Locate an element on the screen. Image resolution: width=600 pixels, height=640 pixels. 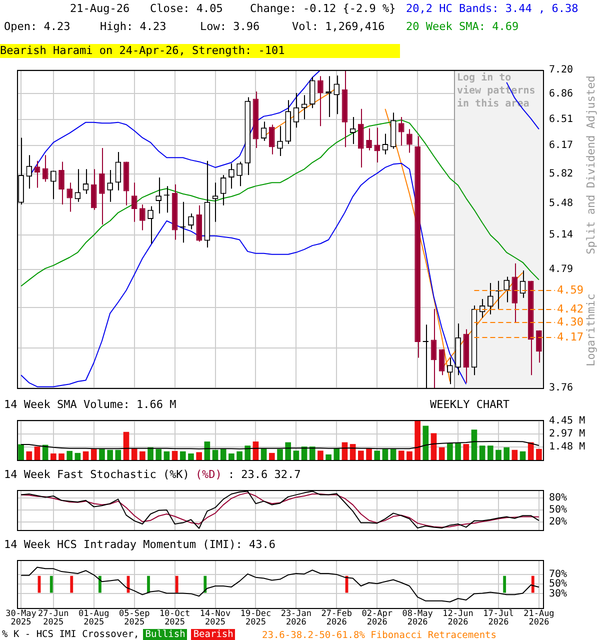
ref-line-label: 4.17 is located at coordinates (570, 337).